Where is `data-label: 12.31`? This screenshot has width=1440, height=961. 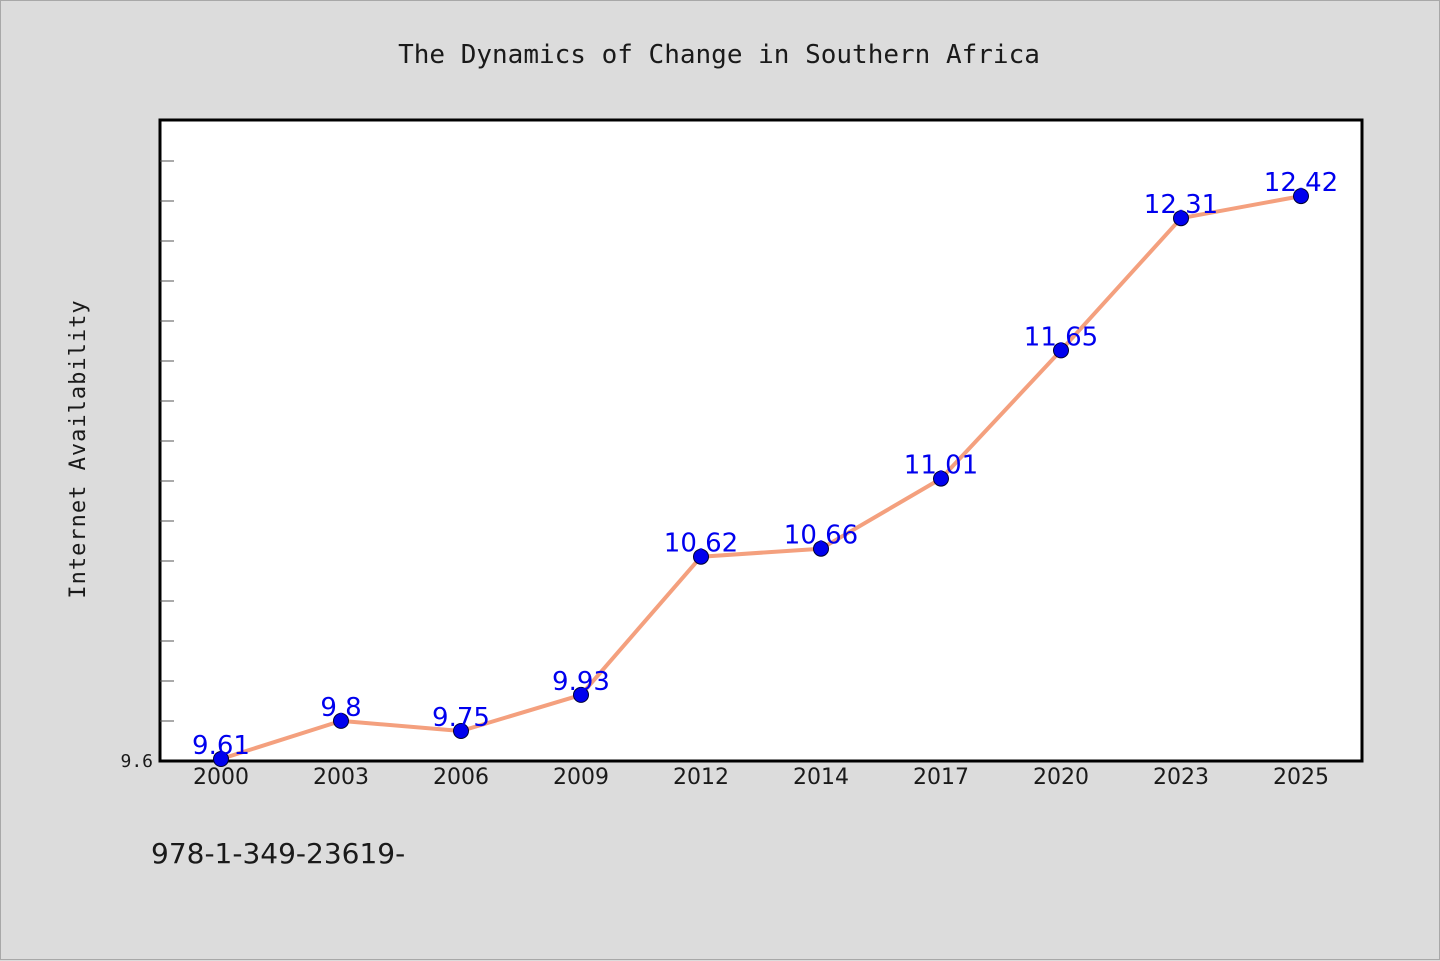 data-label: 12.31 is located at coordinates (1181, 205).